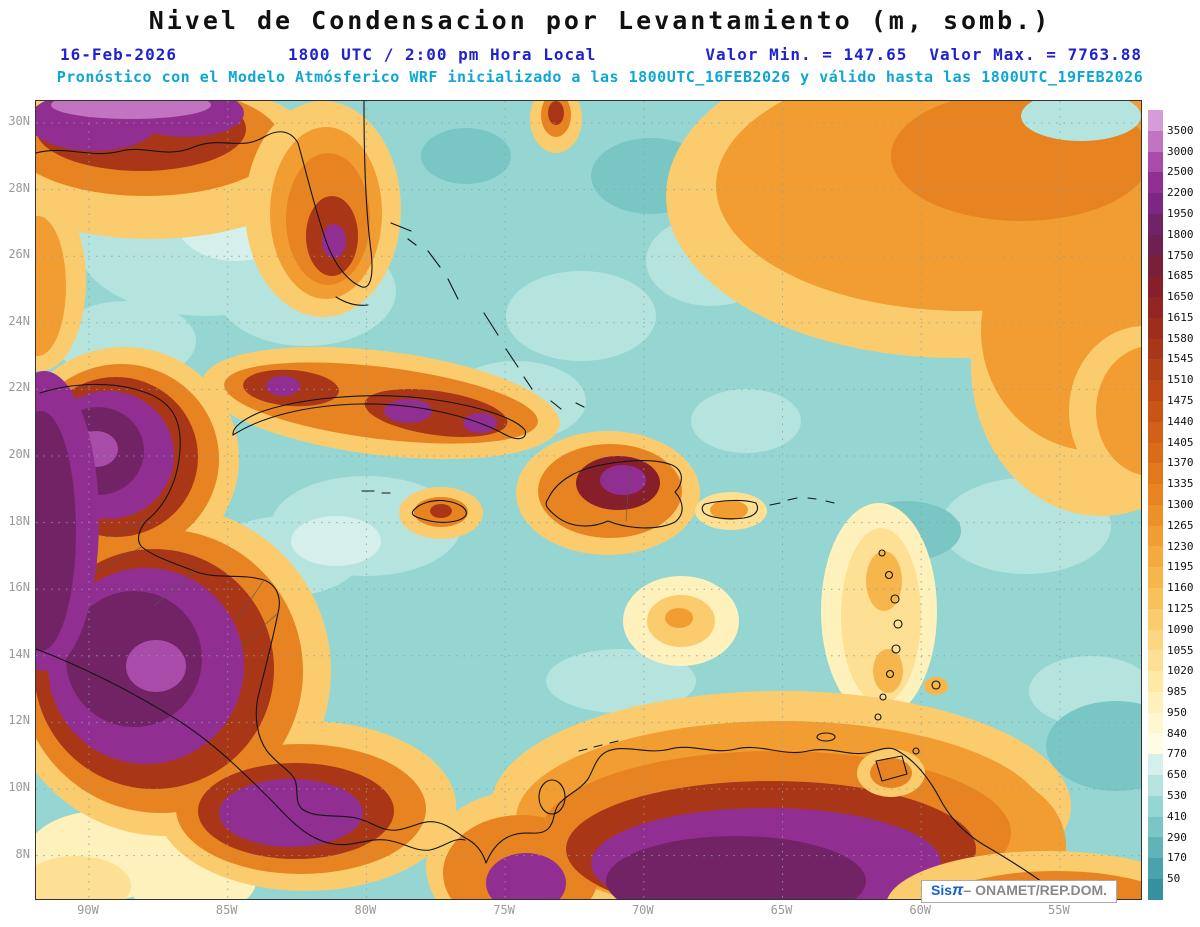 Image resolution: width=1200 pixels, height=927 pixels. I want to click on agency-text: – ONAMET/REP.DOM., so click(1035, 890).